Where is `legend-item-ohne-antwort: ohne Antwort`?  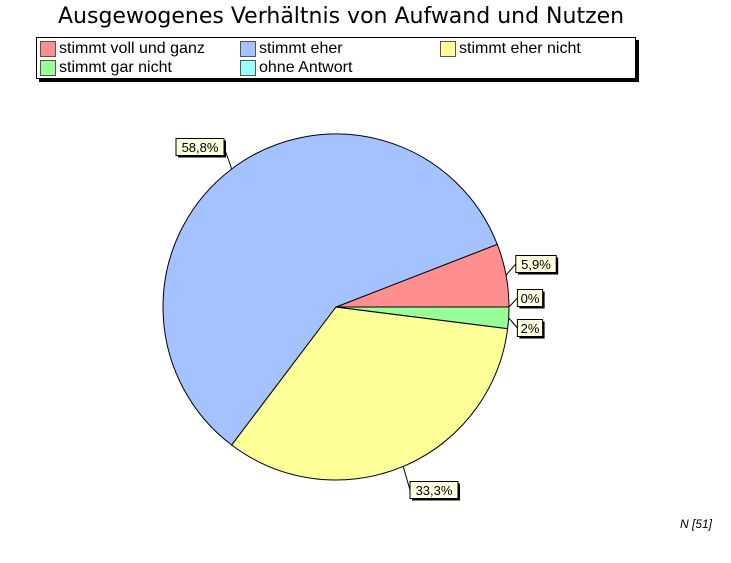 legend-item-ohne-antwort: ohne Antwort is located at coordinates (296, 68).